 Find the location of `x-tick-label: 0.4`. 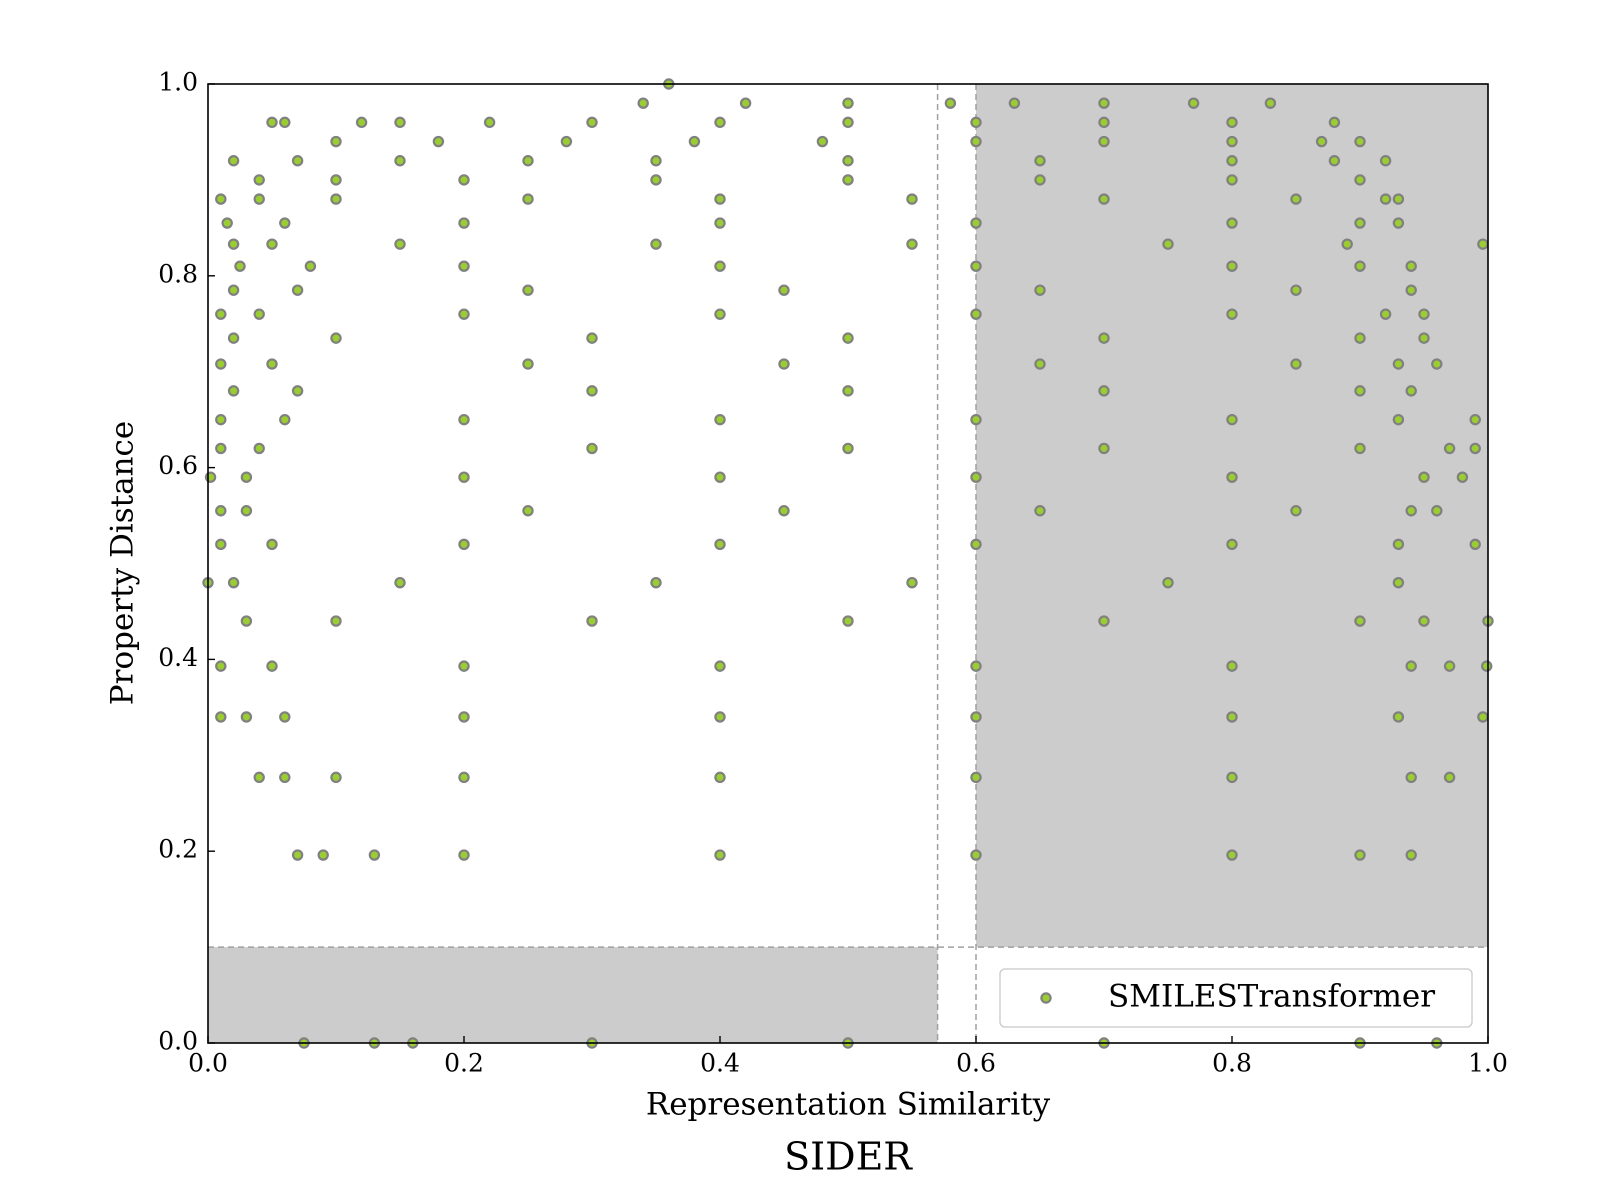

x-tick-label: 0.4 is located at coordinates (720, 1063).